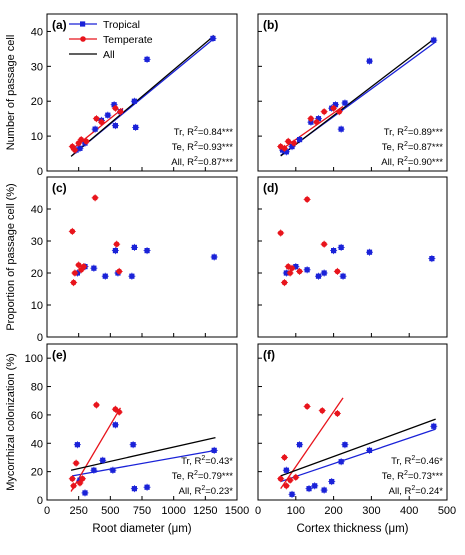 The image size is (465, 555). I want to click on panel-e-annotation: Tr, R2=0.43*, so click(207, 461).